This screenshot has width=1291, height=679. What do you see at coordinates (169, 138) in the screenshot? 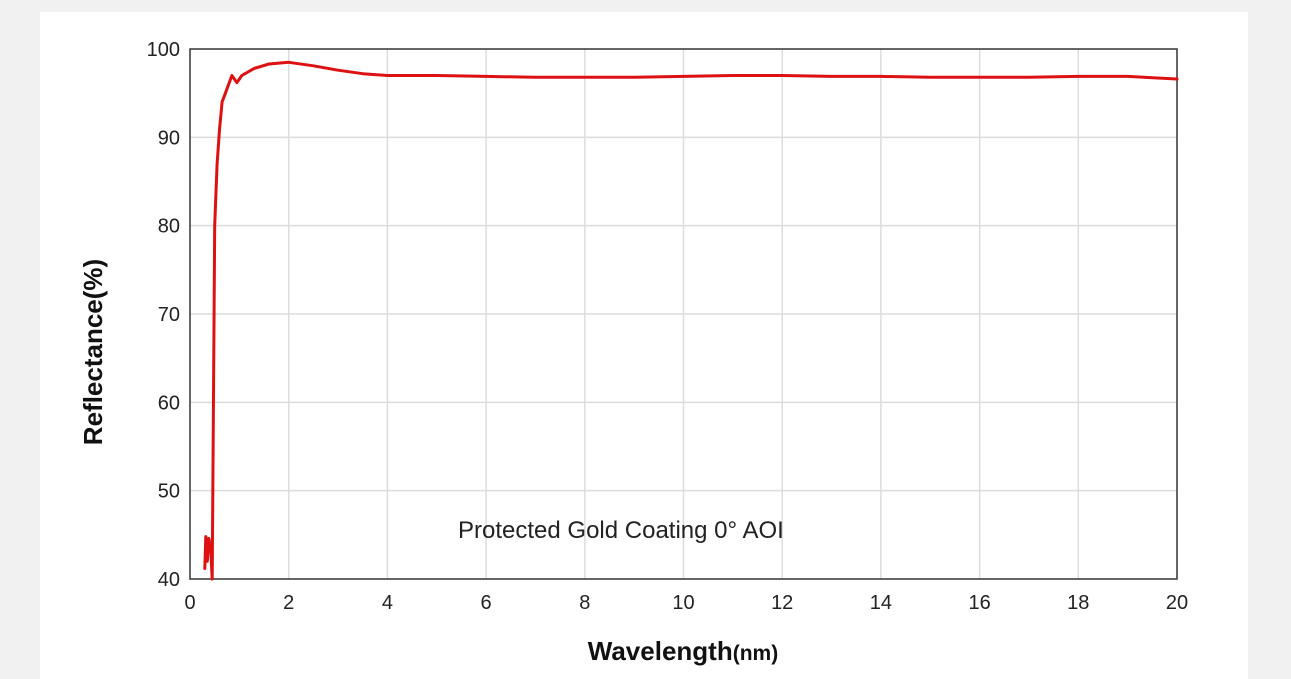
I see `y-tick-label: 90` at bounding box center [169, 138].